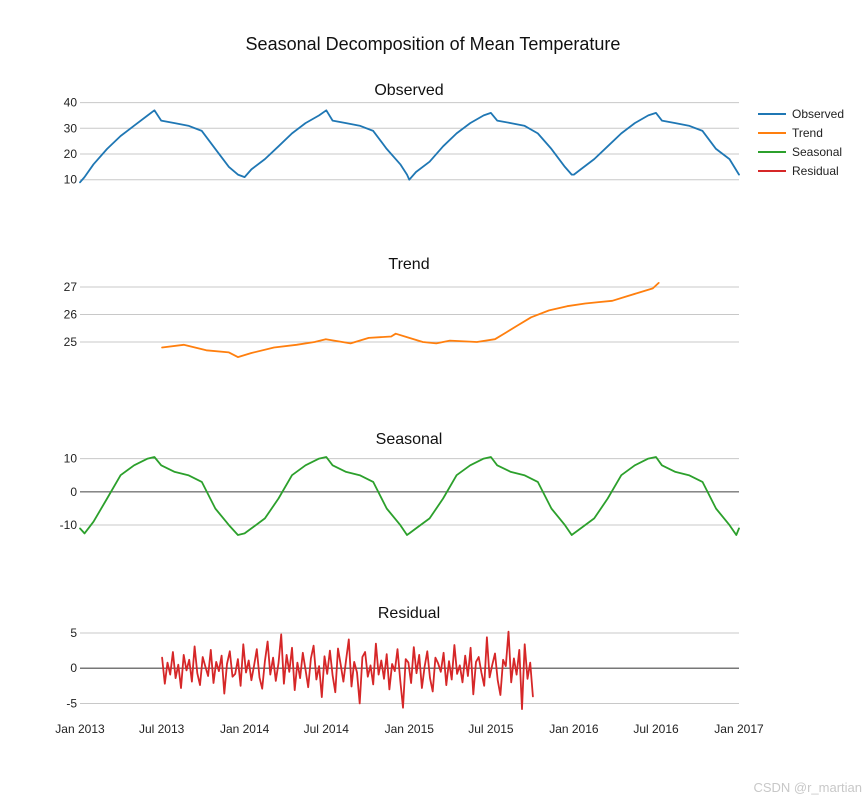 This screenshot has width=867, height=800. I want to click on legend-item-residual: Residual, so click(798, 171).